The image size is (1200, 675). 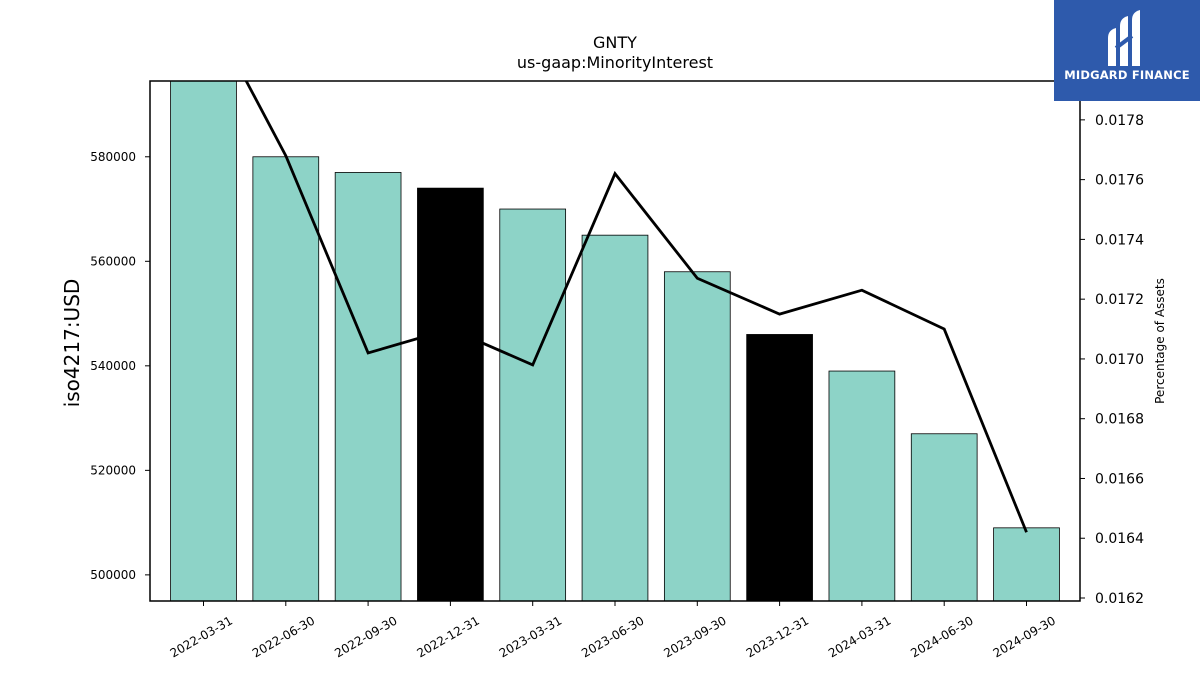 What do you see at coordinates (1119, 300) in the screenshot?
I see `y2-tick-label: 0.0172` at bounding box center [1119, 300].